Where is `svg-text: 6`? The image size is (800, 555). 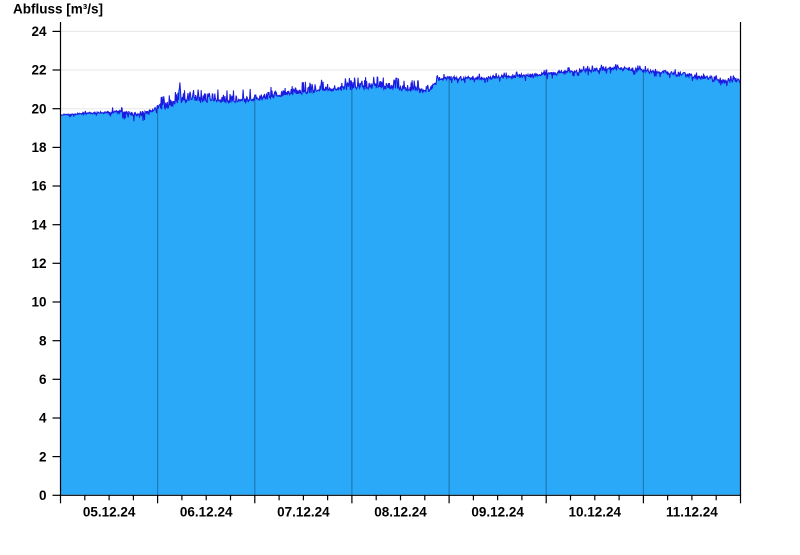 svg-text: 6 is located at coordinates (43, 379).